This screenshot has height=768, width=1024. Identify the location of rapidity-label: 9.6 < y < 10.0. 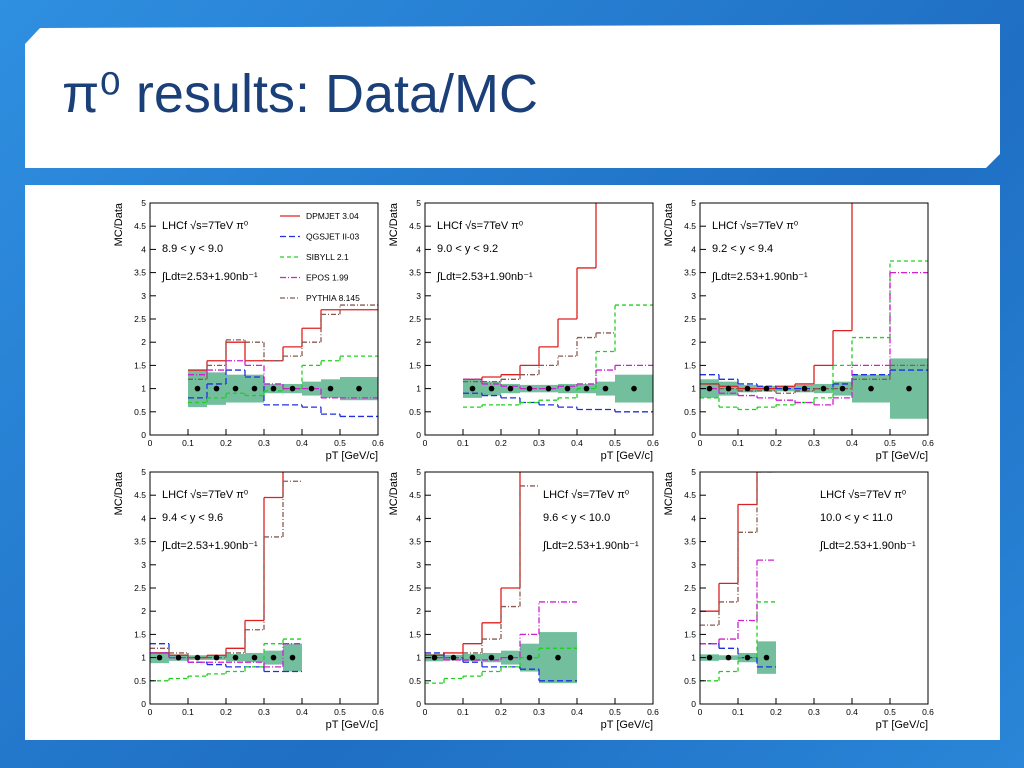
(576, 518).